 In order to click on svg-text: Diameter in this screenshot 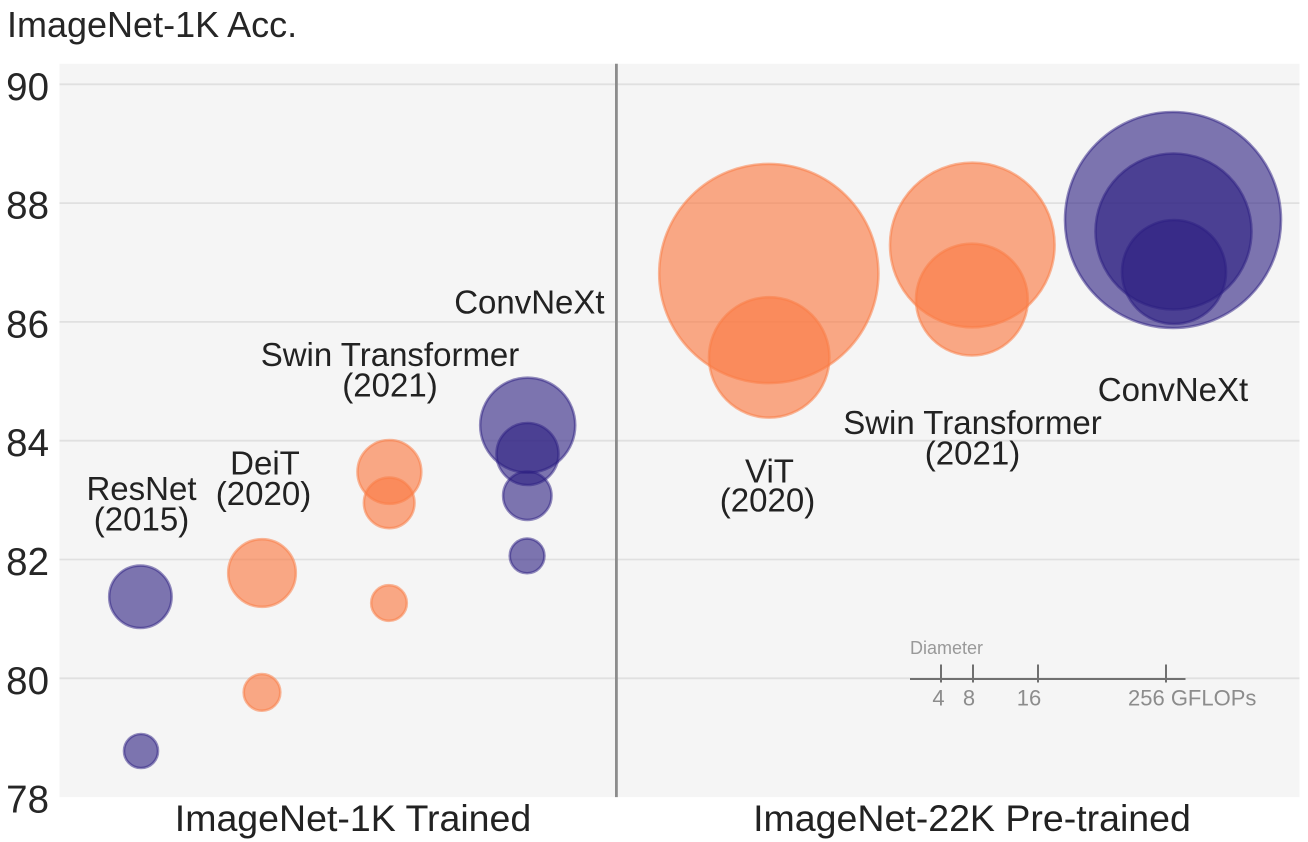, I will do `click(946, 648)`.